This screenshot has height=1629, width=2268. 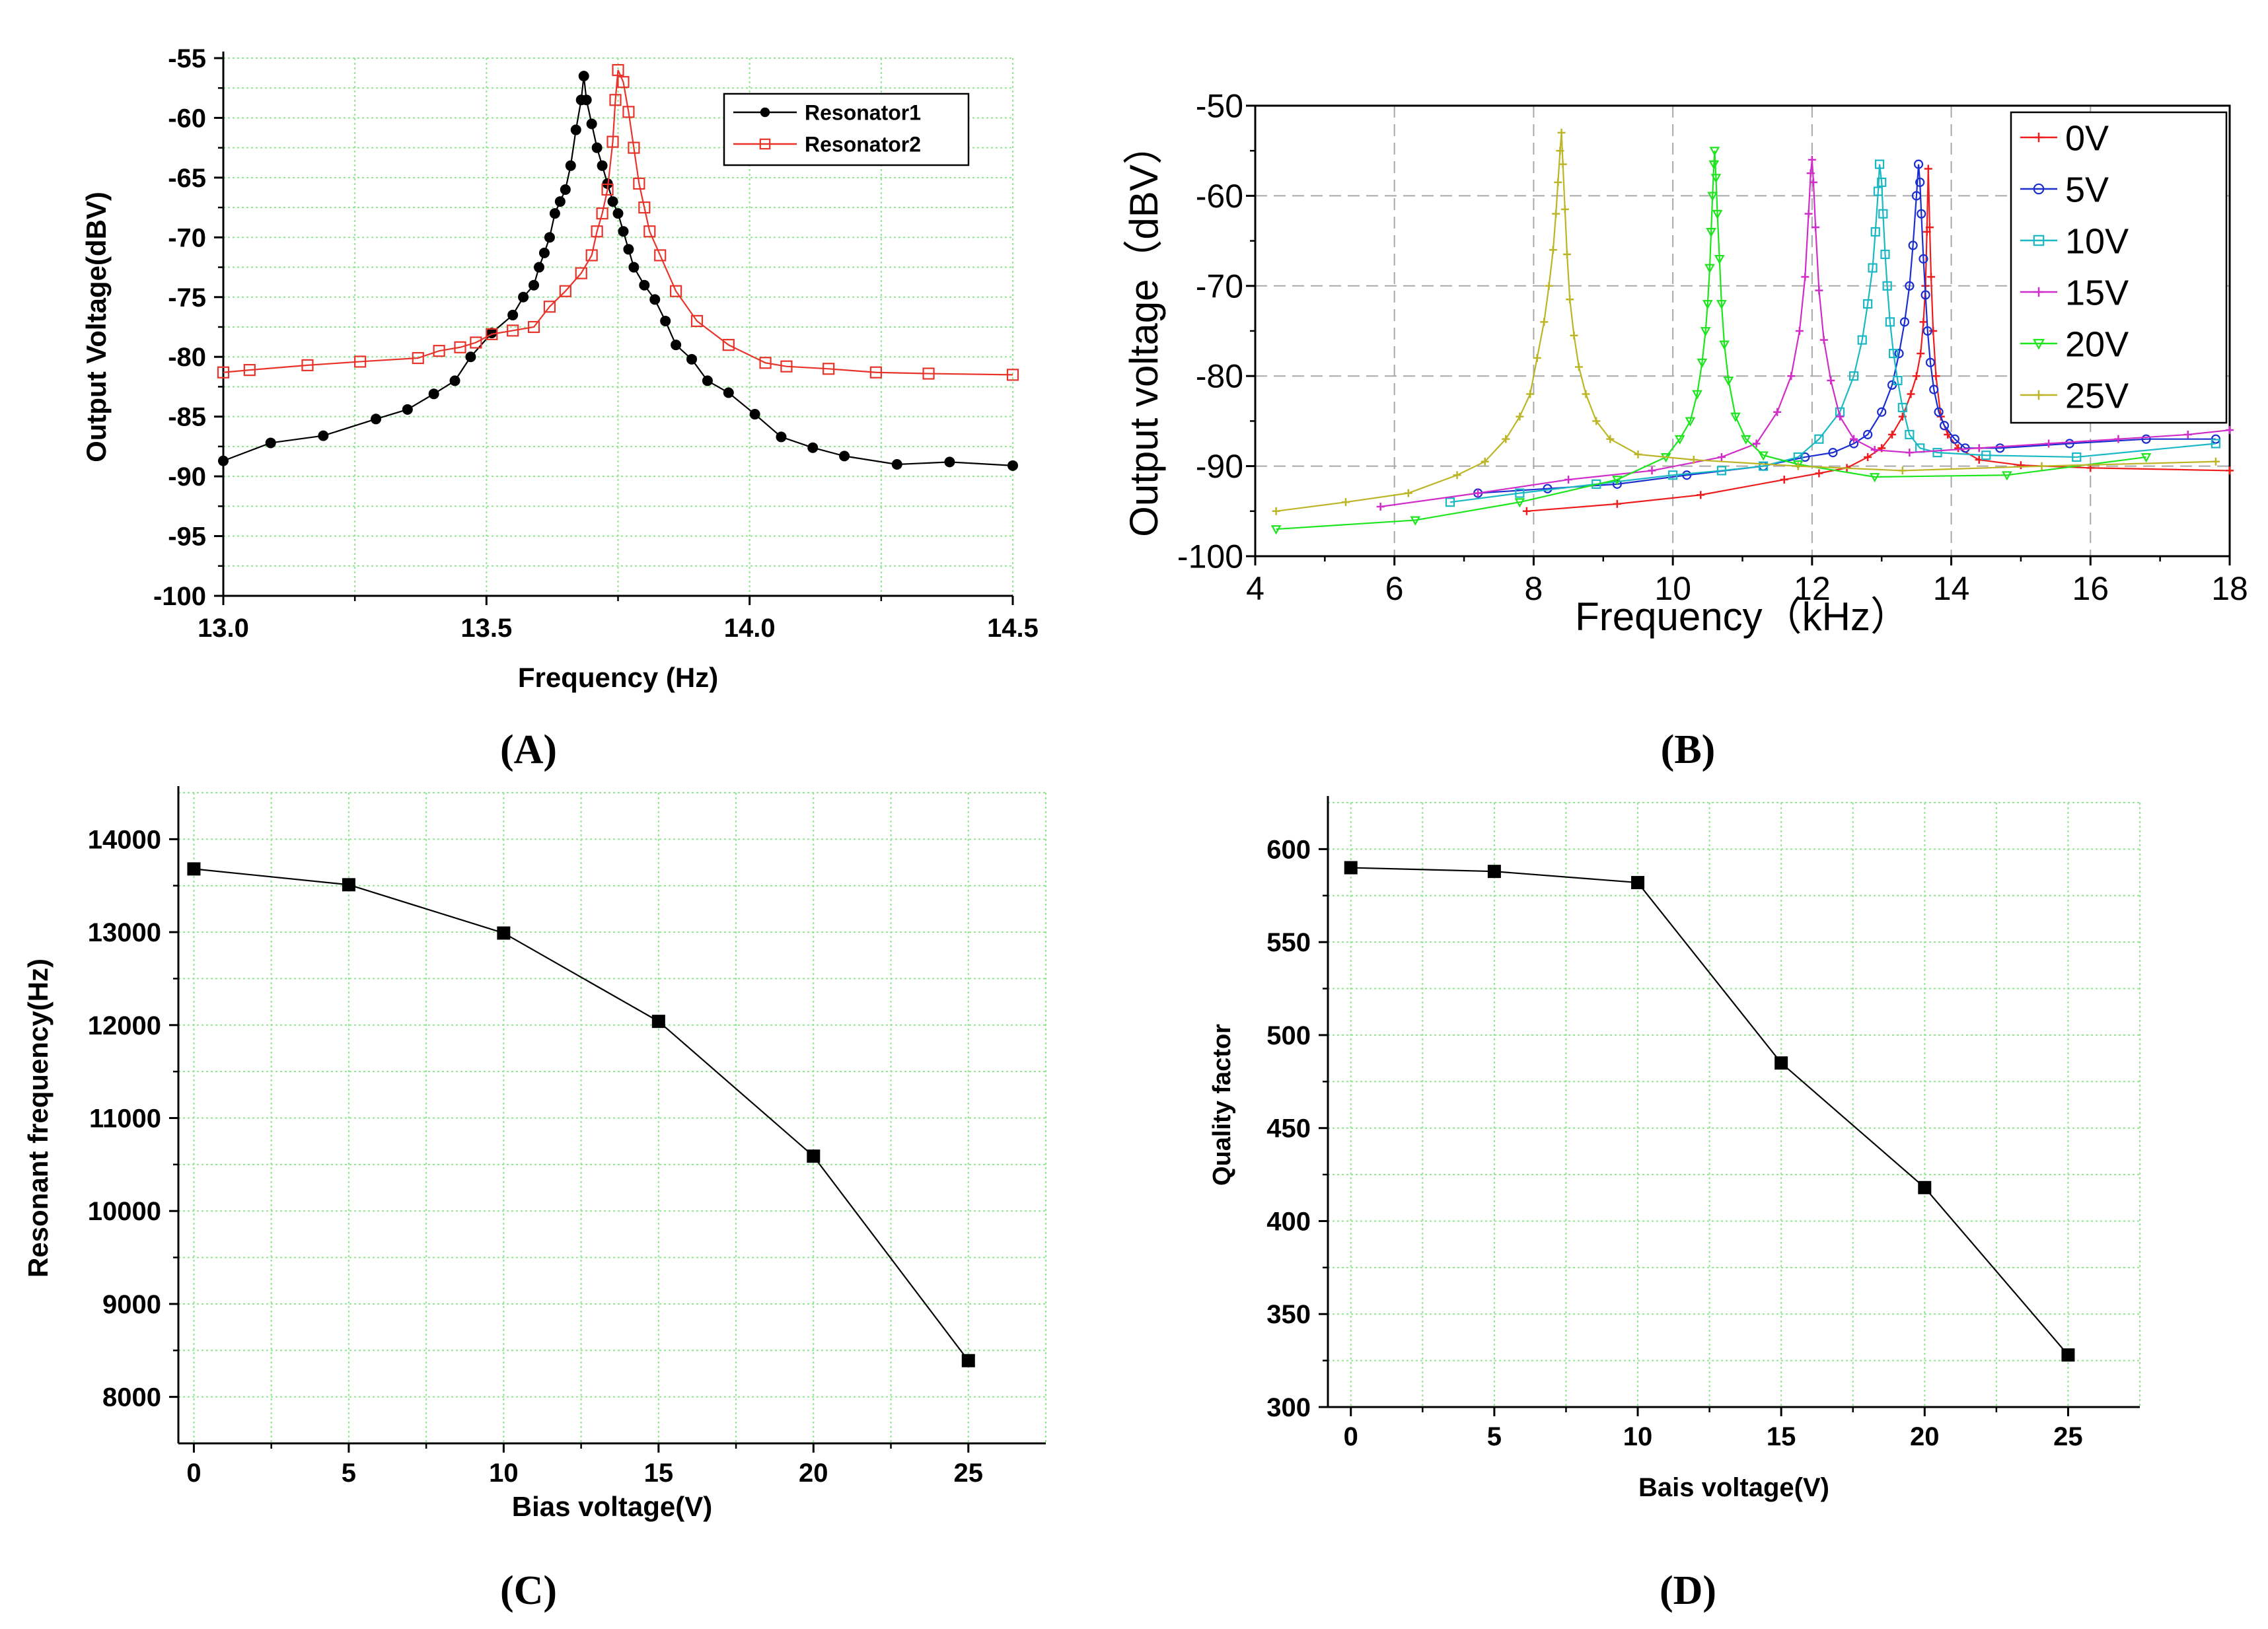 What do you see at coordinates (2119, 267) in the screenshot?
I see `legend-box` at bounding box center [2119, 267].